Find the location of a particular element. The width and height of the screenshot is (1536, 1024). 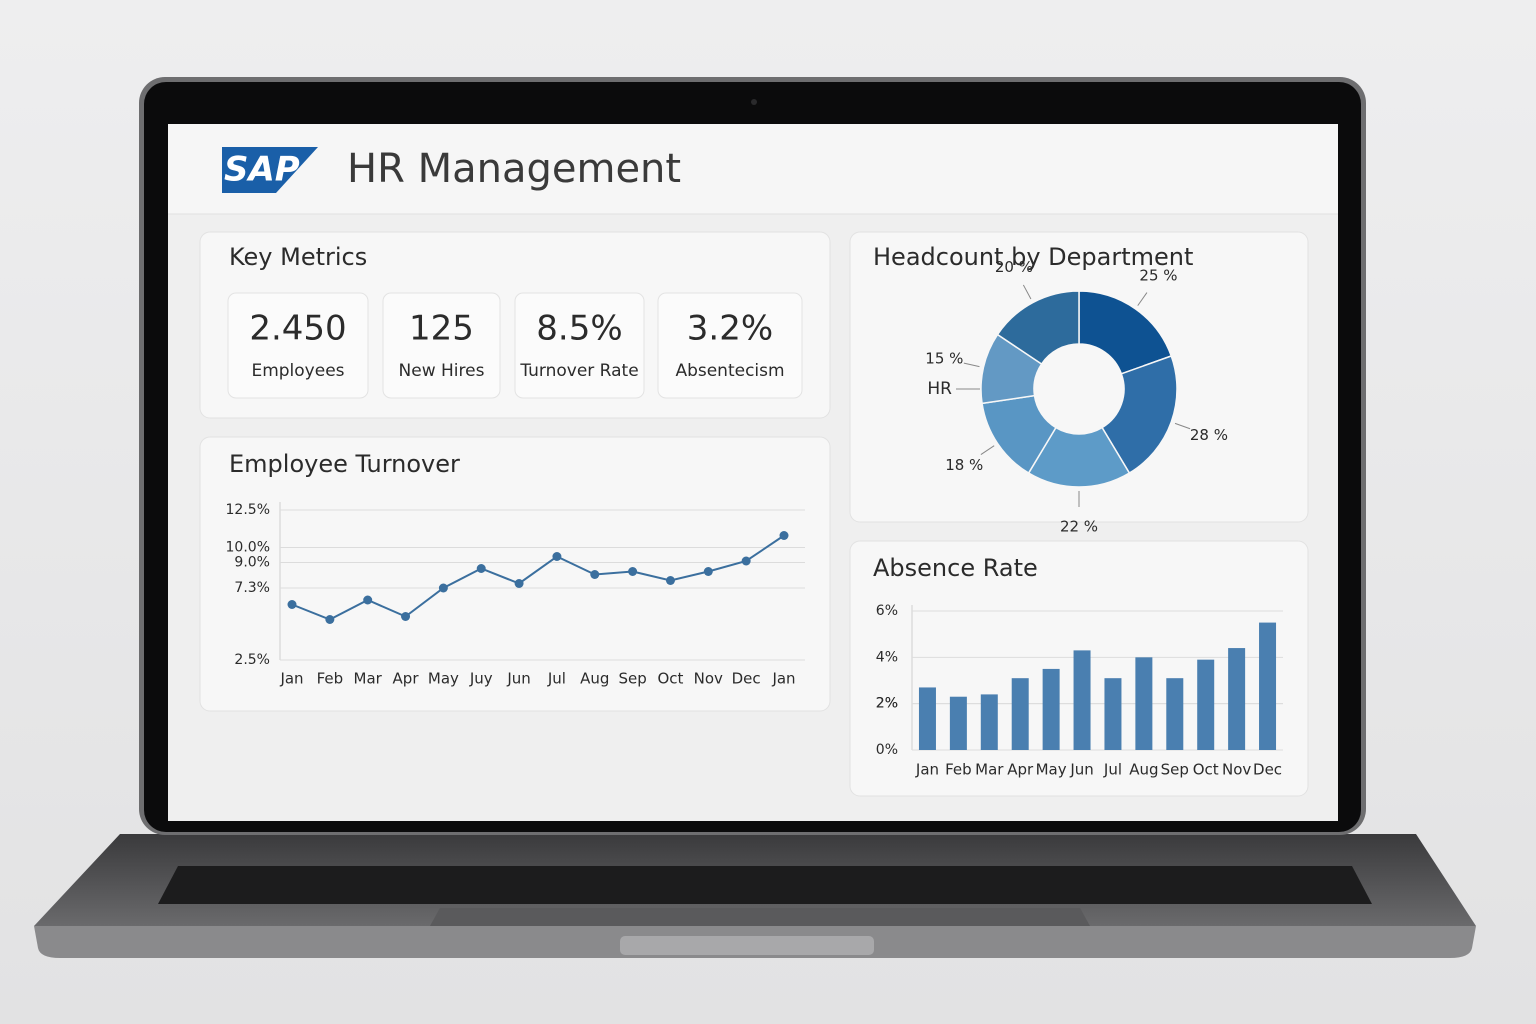

logo-shape is located at coordinates (270, 170).